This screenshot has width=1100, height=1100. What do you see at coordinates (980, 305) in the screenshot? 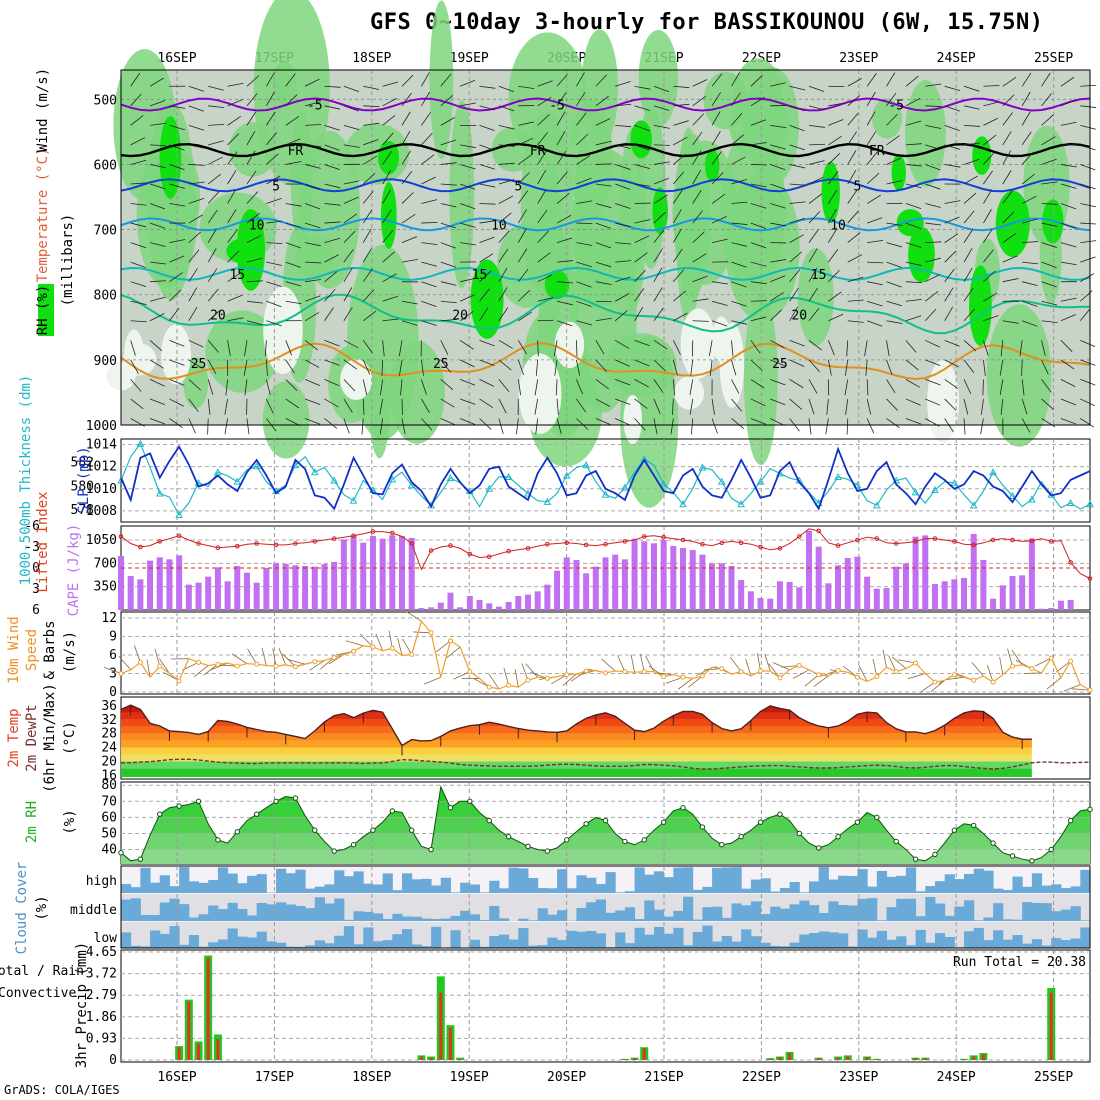
I see `rh-blob-saturated` at bounding box center [980, 305].